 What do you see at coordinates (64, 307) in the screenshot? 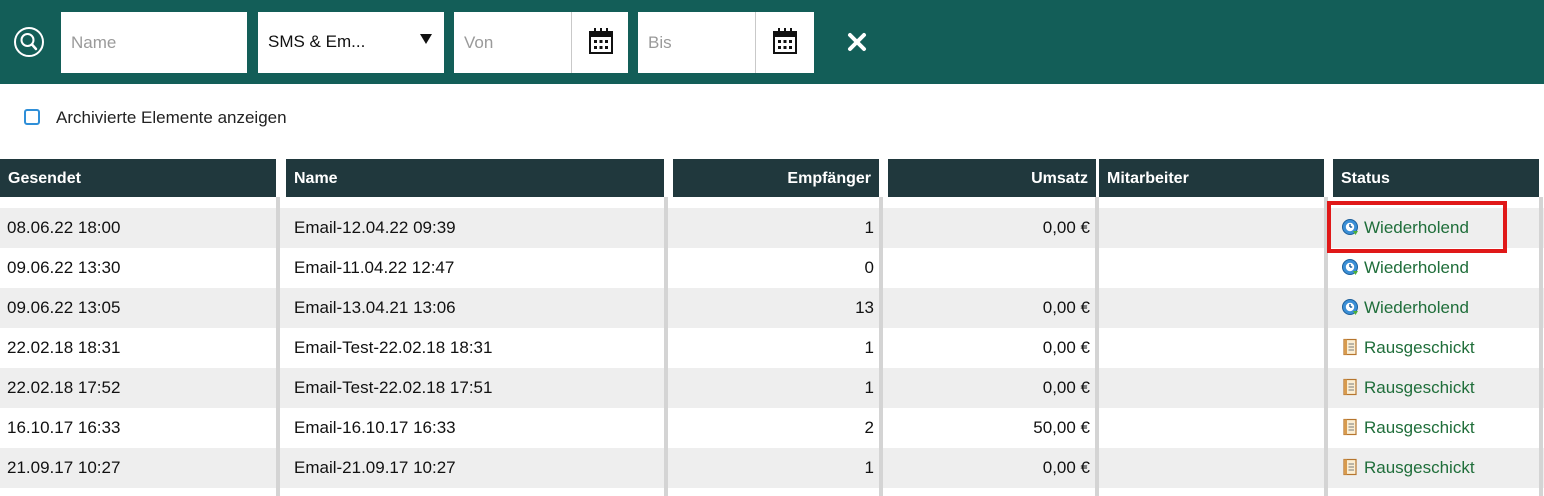
I see `cell-gesendet: 09.06.22 13:05` at bounding box center [64, 307].